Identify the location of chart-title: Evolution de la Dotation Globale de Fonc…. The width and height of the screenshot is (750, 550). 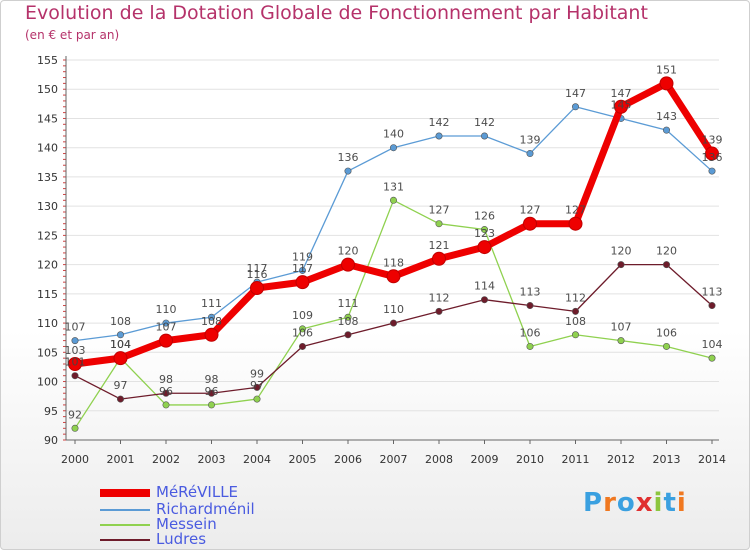
(336, 13).